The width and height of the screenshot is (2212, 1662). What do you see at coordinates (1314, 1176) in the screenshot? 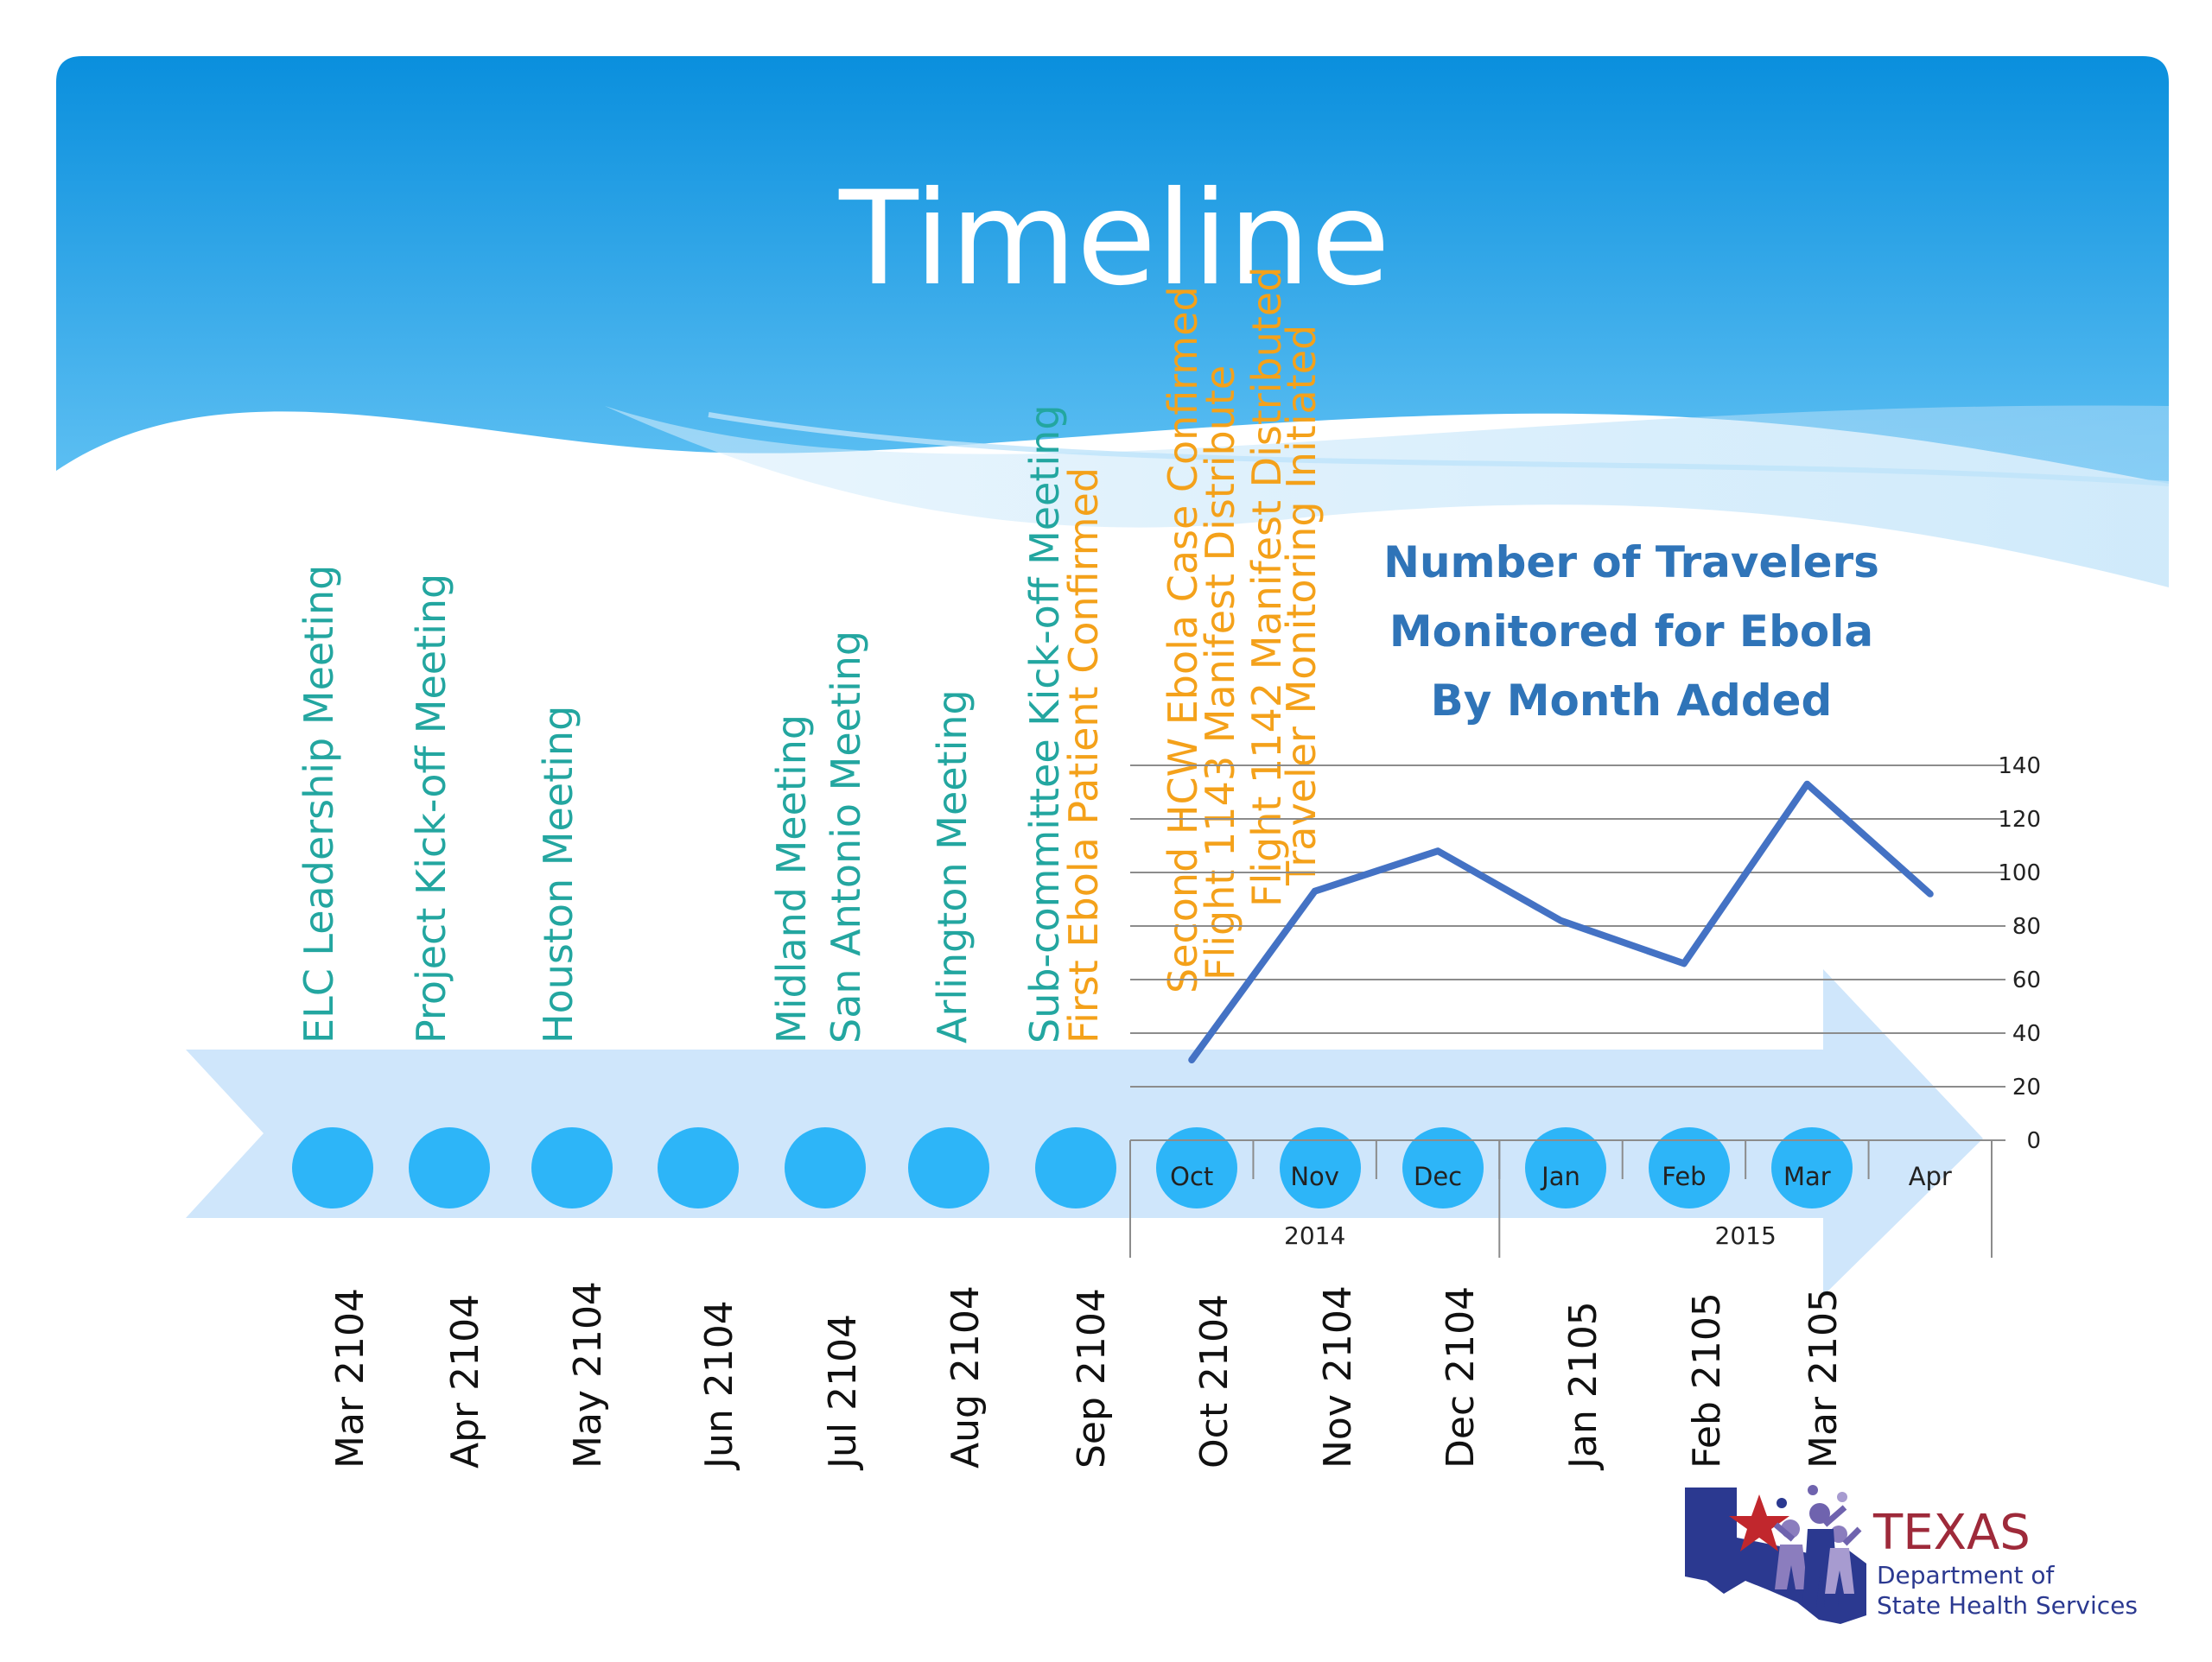
I see `x-tick-label: Nov` at bounding box center [1314, 1176].